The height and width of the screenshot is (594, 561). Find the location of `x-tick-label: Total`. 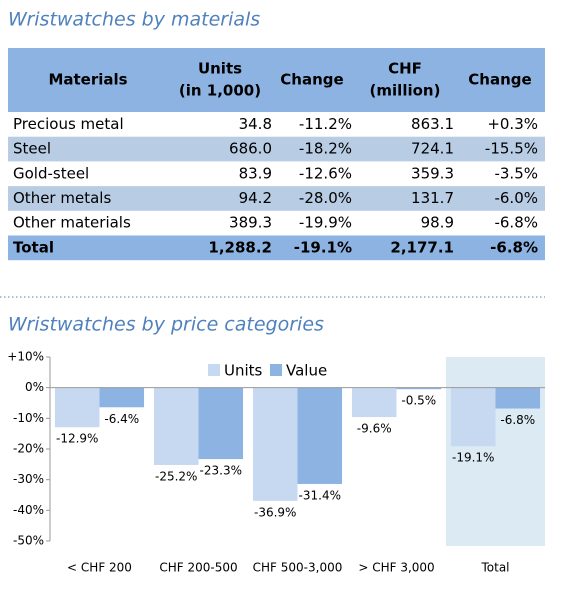

x-tick-label: Total is located at coordinates (494, 568).